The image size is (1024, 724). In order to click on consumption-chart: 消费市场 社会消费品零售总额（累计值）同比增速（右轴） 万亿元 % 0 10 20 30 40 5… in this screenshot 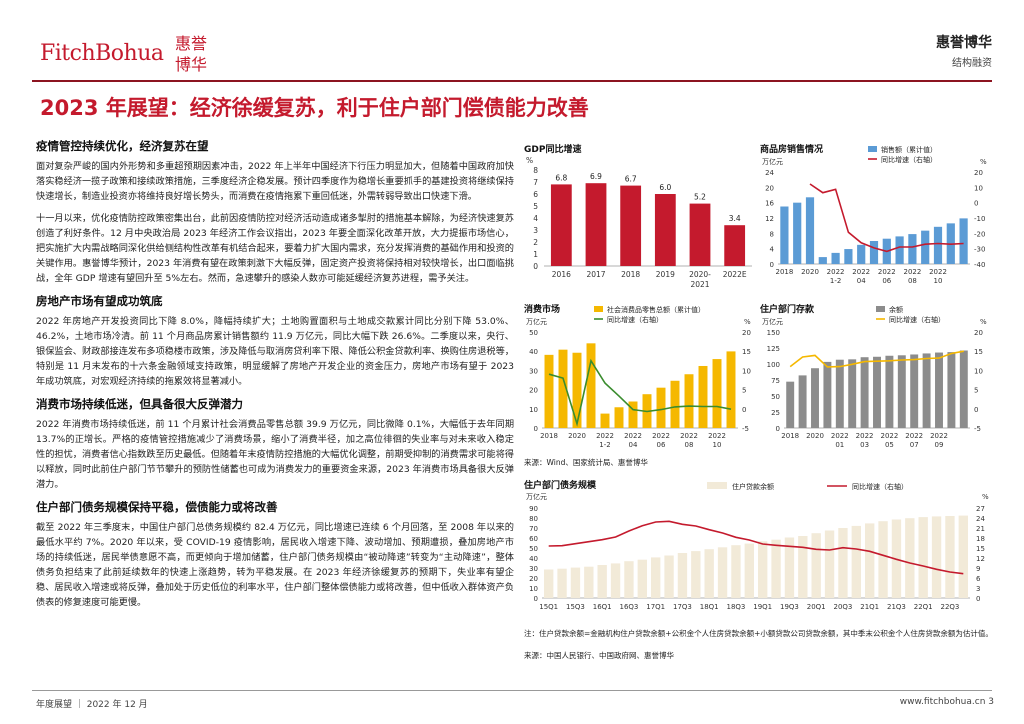, I will do `click(637, 376)`.